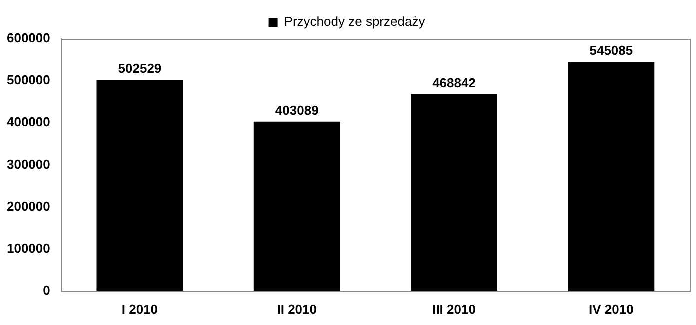 Image resolution: width=696 pixels, height=325 pixels. What do you see at coordinates (28, 248) in the screenshot?
I see `y-tick-label: 100000` at bounding box center [28, 248].